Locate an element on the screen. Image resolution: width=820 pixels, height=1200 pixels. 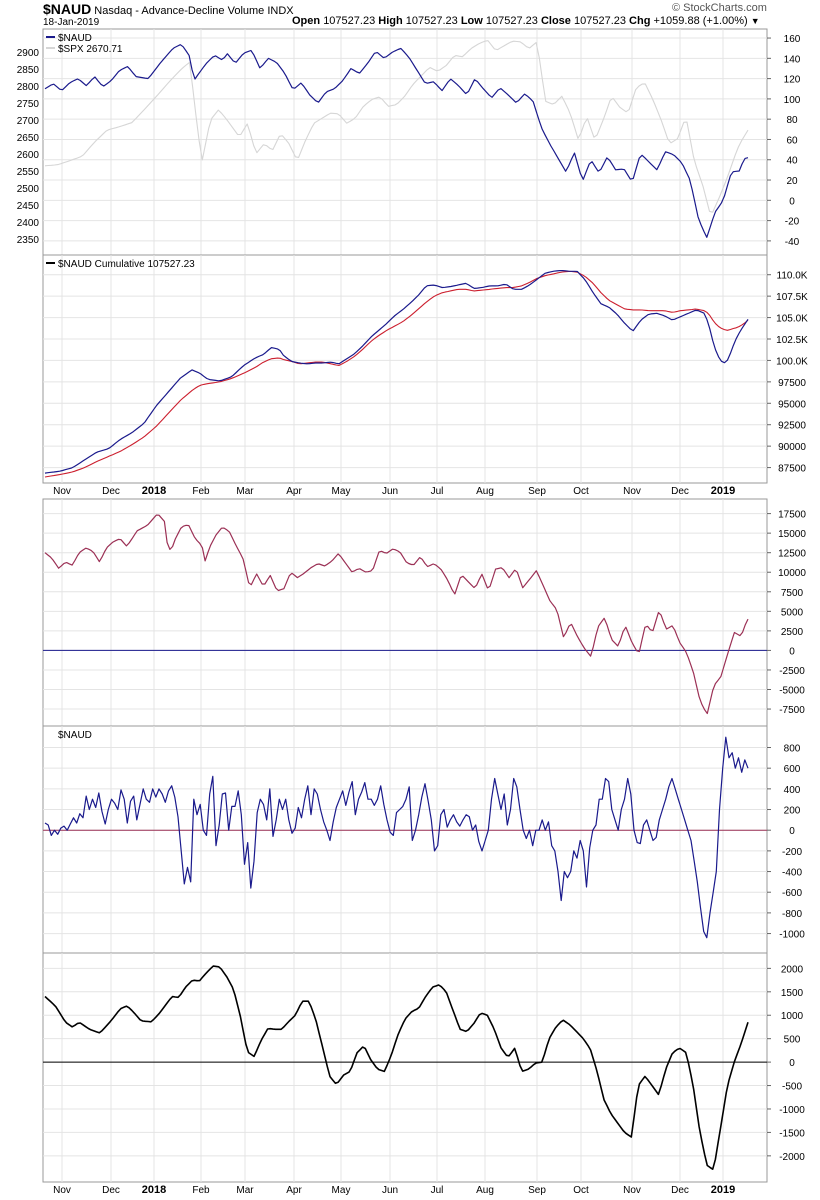
left-tick-label: 2350 is located at coordinates (28, 240).